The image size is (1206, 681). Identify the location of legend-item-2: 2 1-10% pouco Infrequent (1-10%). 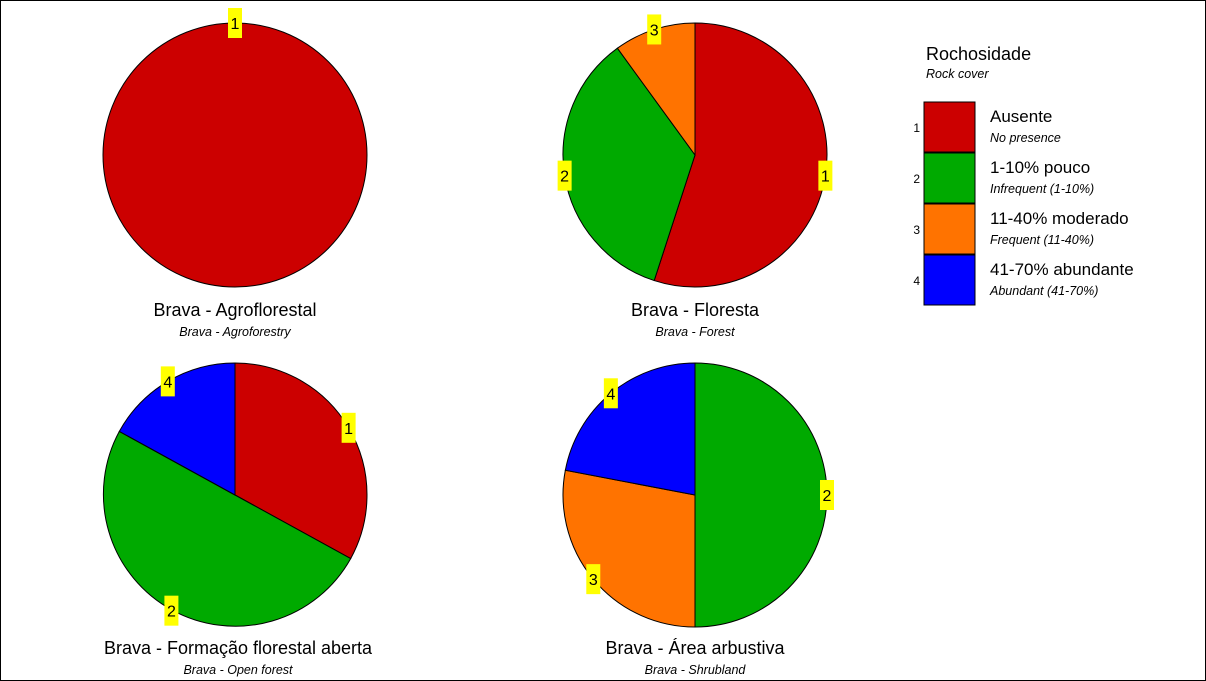
(1003, 178).